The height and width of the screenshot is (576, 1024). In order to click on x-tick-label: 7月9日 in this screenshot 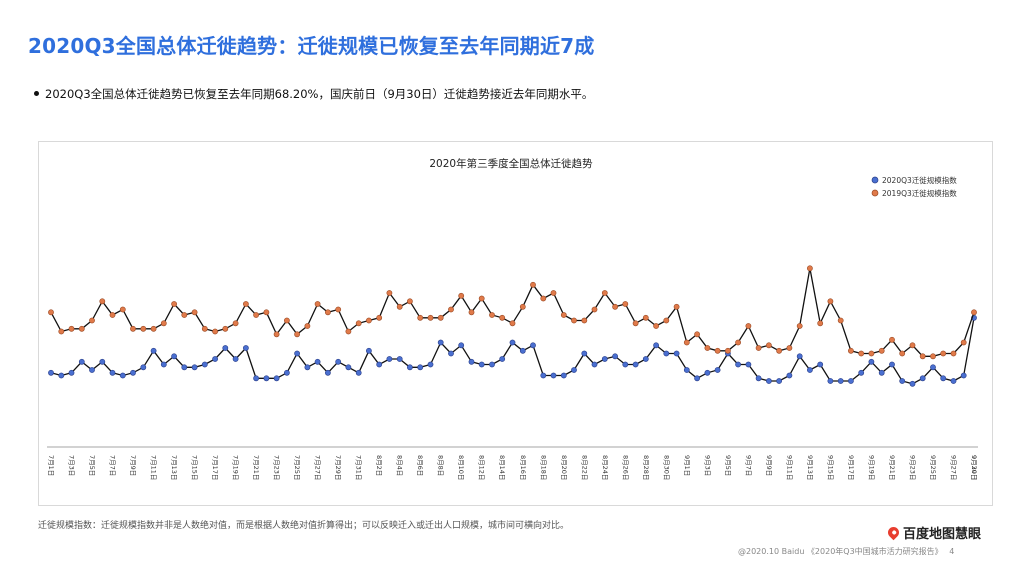, I will do `click(133, 465)`.